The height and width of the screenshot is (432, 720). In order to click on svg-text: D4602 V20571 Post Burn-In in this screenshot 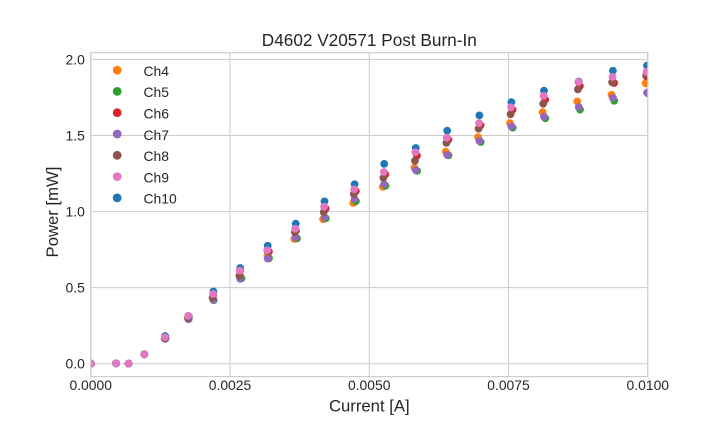, I will do `click(369, 40)`.